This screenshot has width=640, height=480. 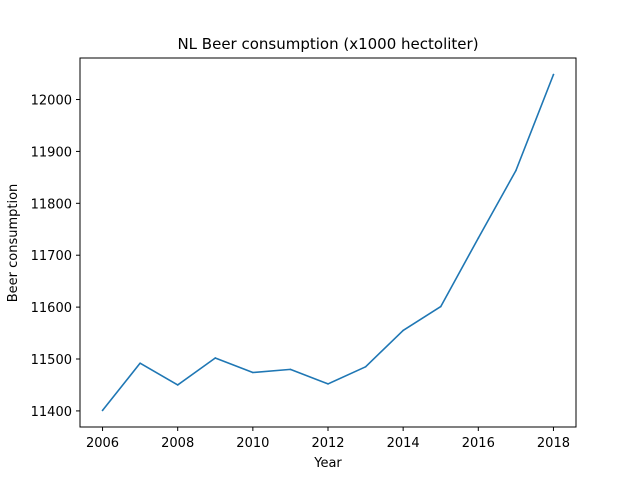 What do you see at coordinates (51, 308) in the screenshot?
I see `y-tick-label: 11600` at bounding box center [51, 308].